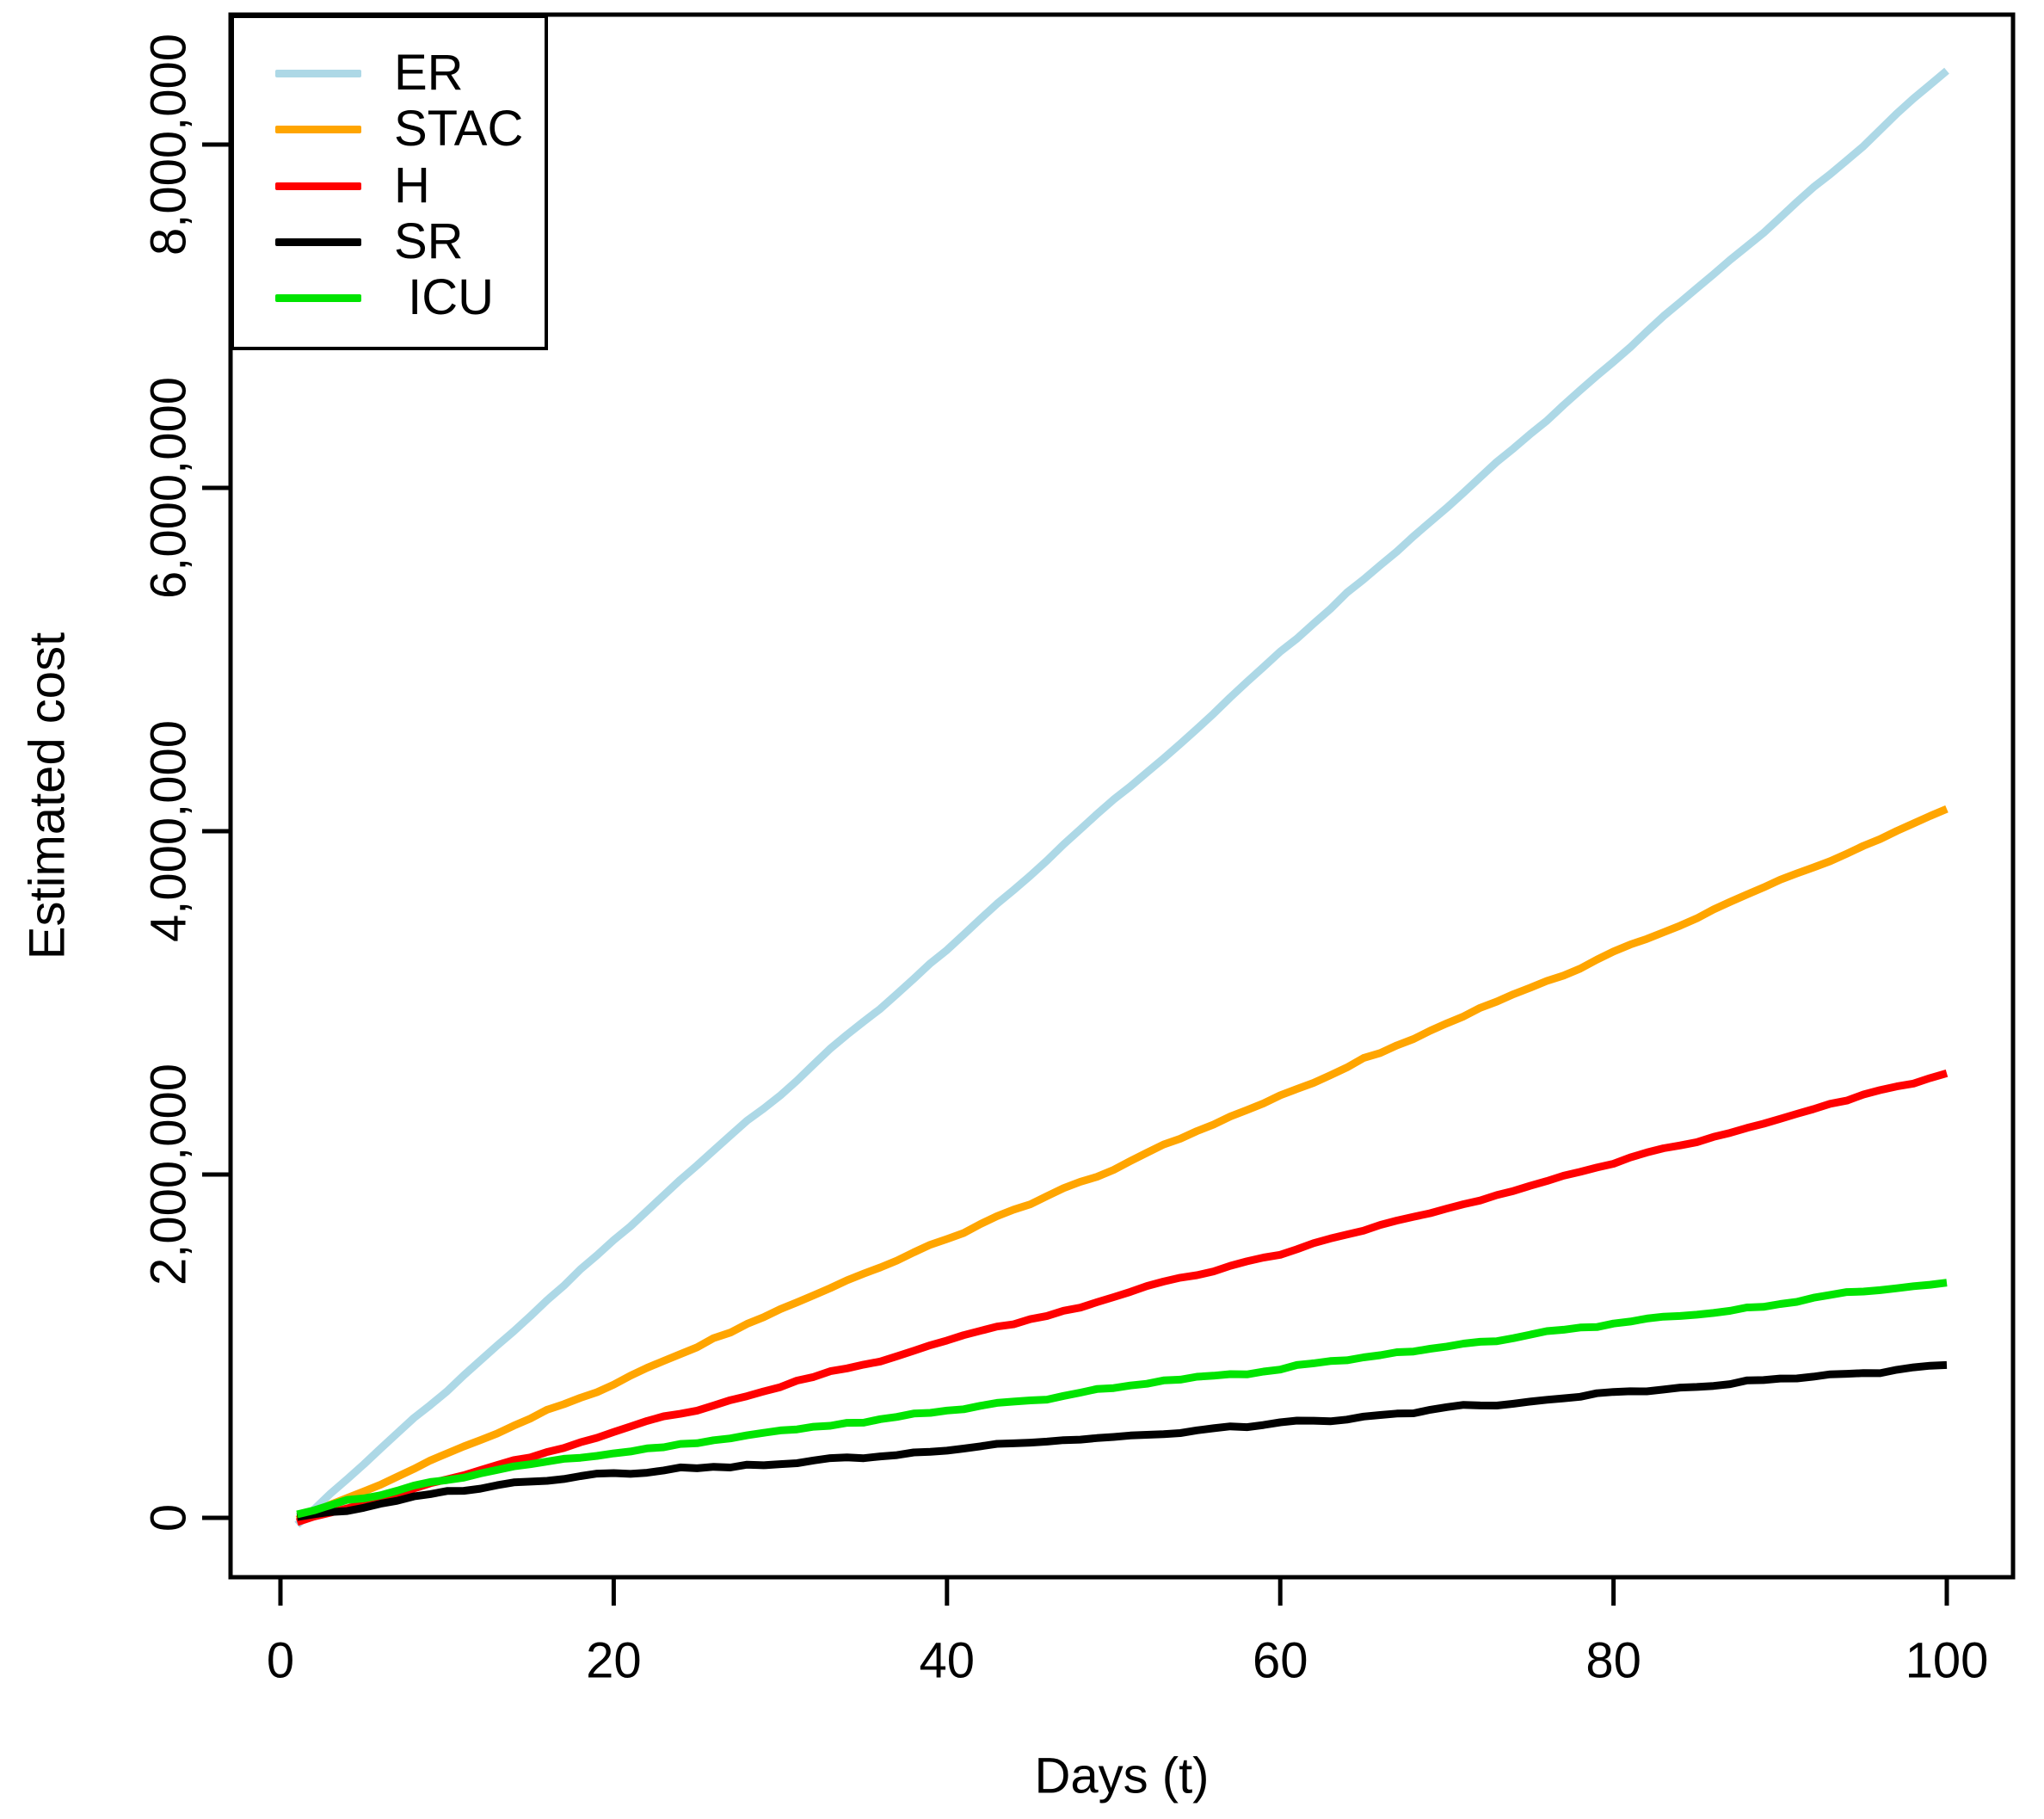  What do you see at coordinates (318, 298) in the screenshot?
I see `legend-swatch-icu` at bounding box center [318, 298].